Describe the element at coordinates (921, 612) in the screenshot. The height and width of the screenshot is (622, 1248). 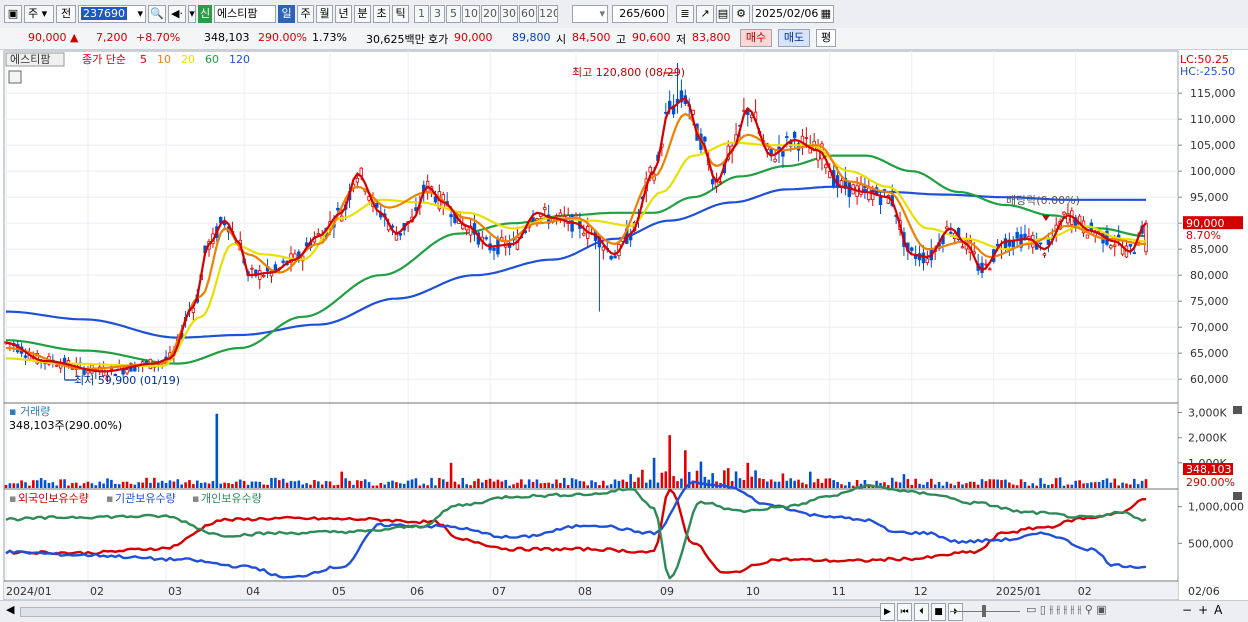
I see `nav-button: ⏴` at that location.